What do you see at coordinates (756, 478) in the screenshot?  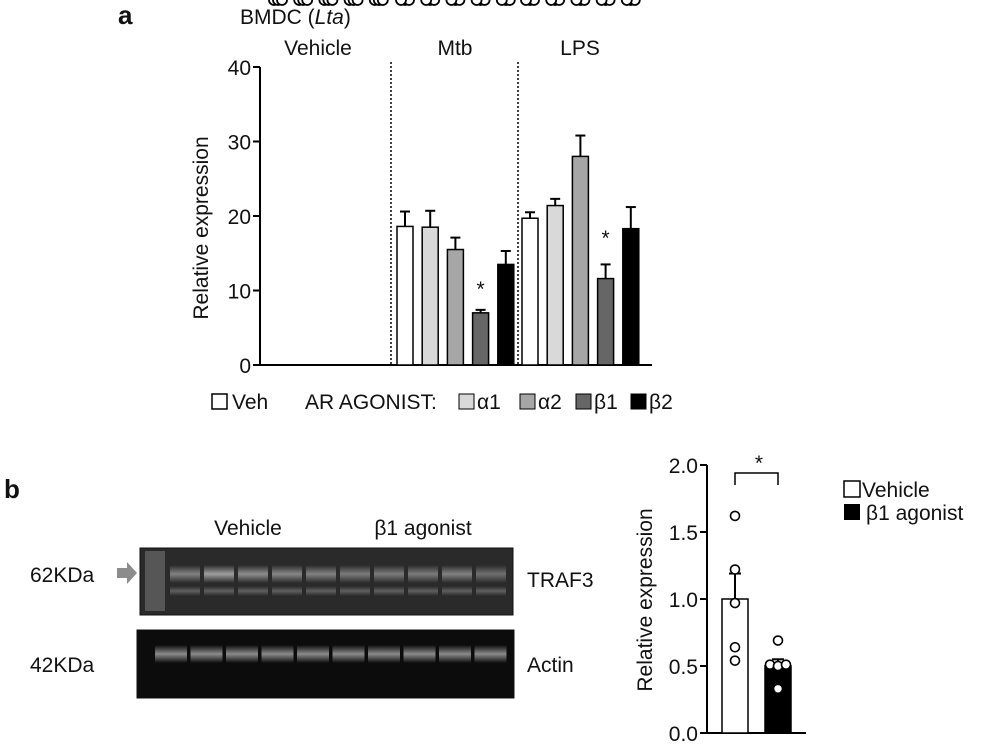 I see `significance-bracket` at bounding box center [756, 478].